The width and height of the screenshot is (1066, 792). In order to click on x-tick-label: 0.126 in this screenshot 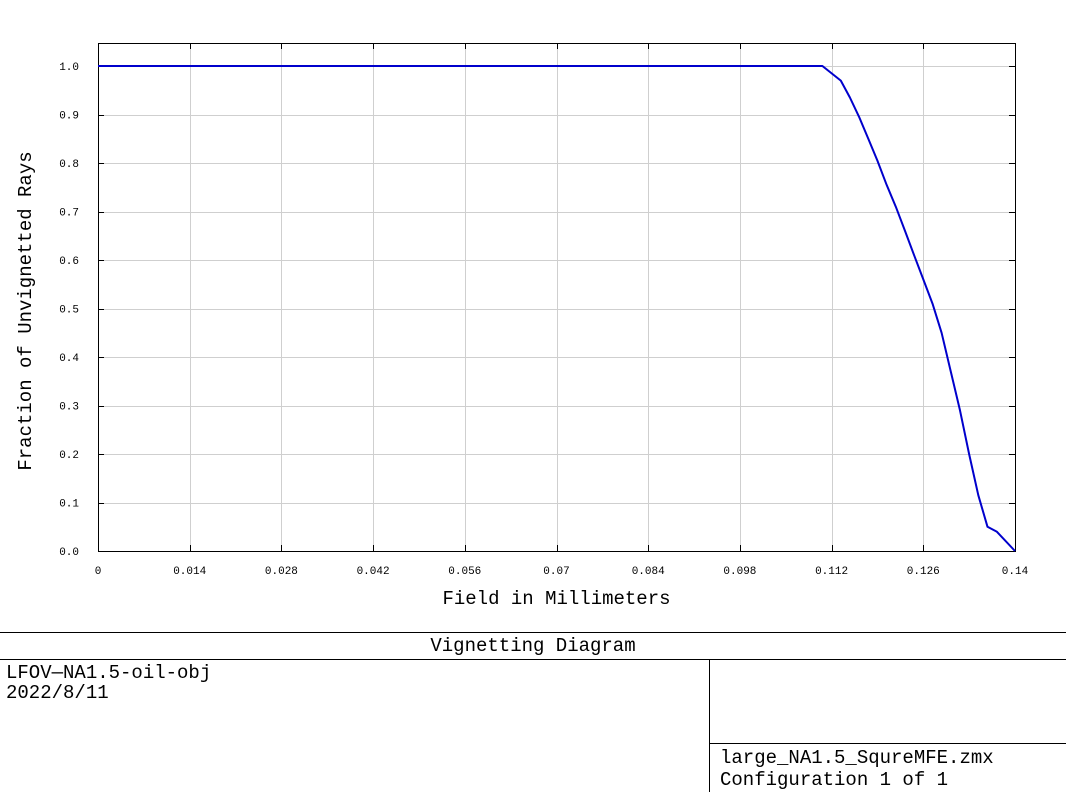, I will do `click(923, 572)`.